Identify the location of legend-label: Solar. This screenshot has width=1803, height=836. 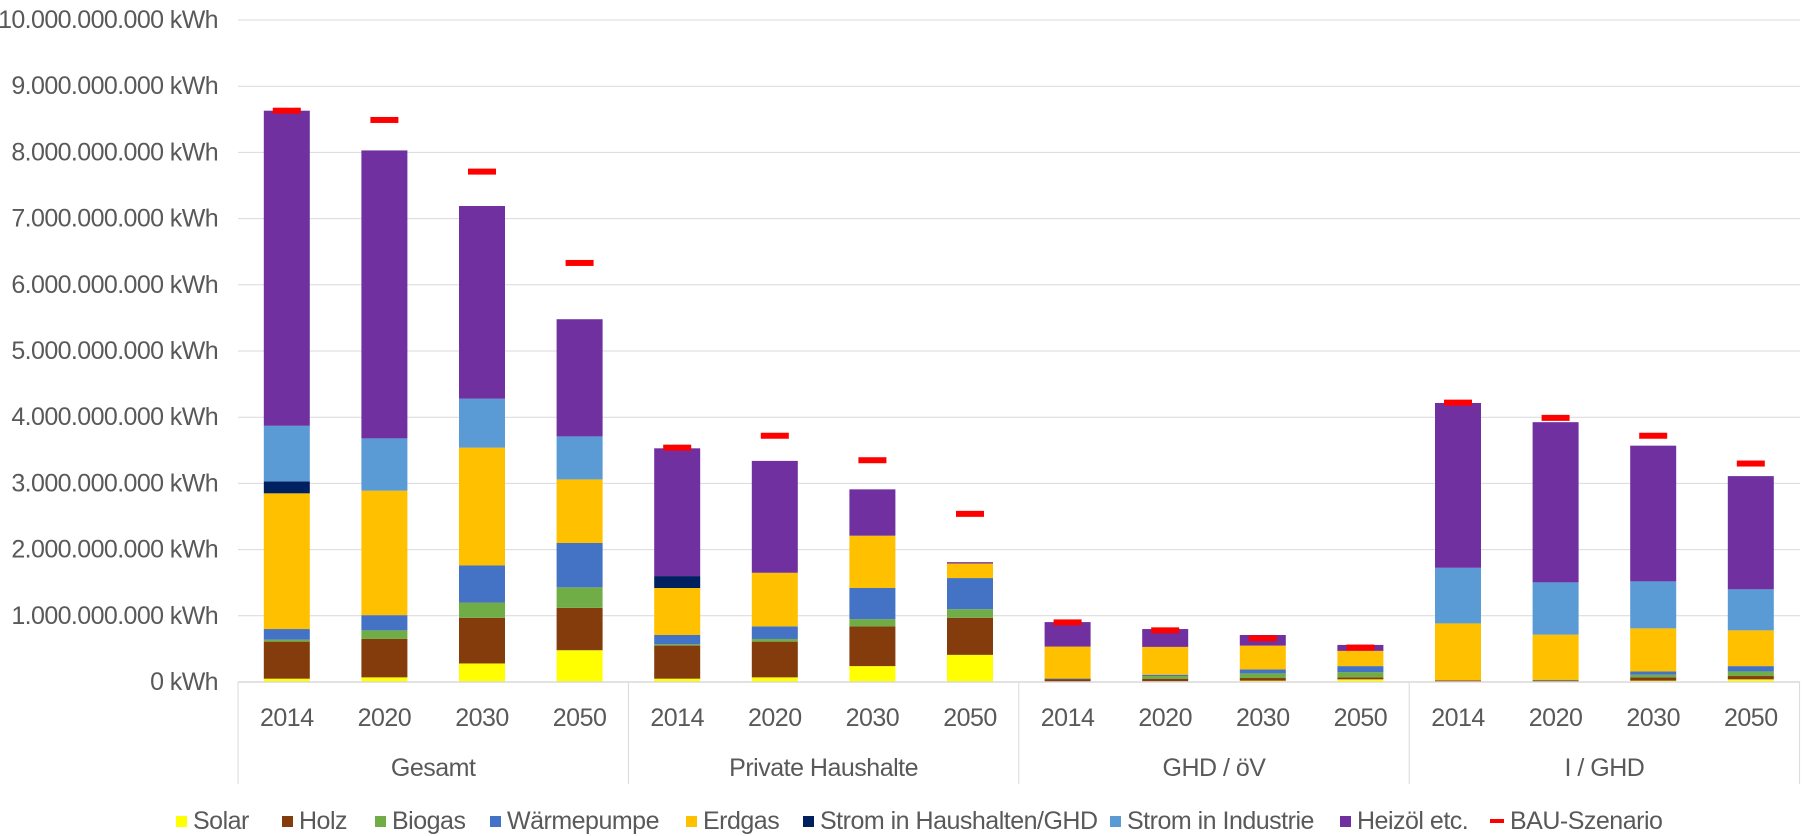
(221, 820).